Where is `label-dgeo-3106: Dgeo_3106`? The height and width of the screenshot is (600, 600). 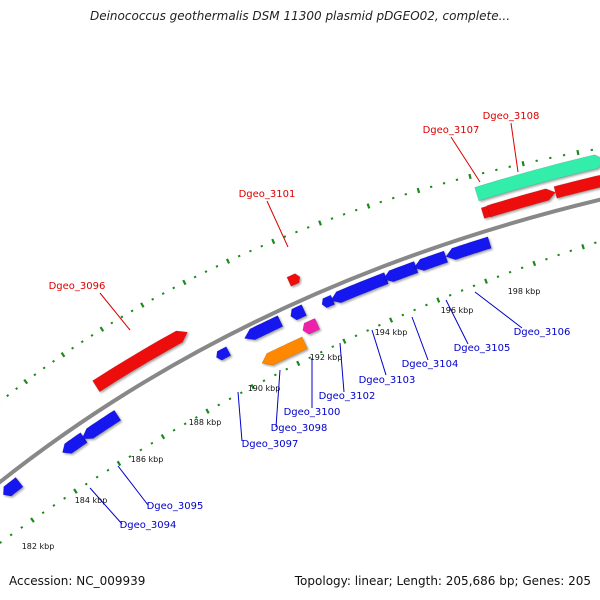
label-dgeo-3106: Dgeo_3106 is located at coordinates (542, 332).